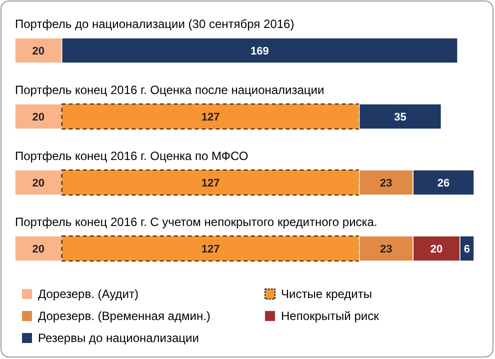 Image resolution: width=495 pixels, height=359 pixels. I want to click on y-tick-label: Портфель конец 2016 г. С учетом непокрытого кредитного риска., so click(196, 222).